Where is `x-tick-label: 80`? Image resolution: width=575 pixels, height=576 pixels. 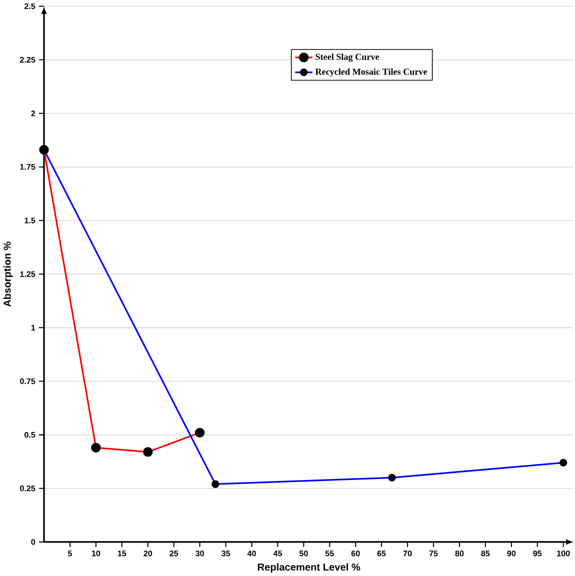 x-tick-label: 80 is located at coordinates (459, 553).